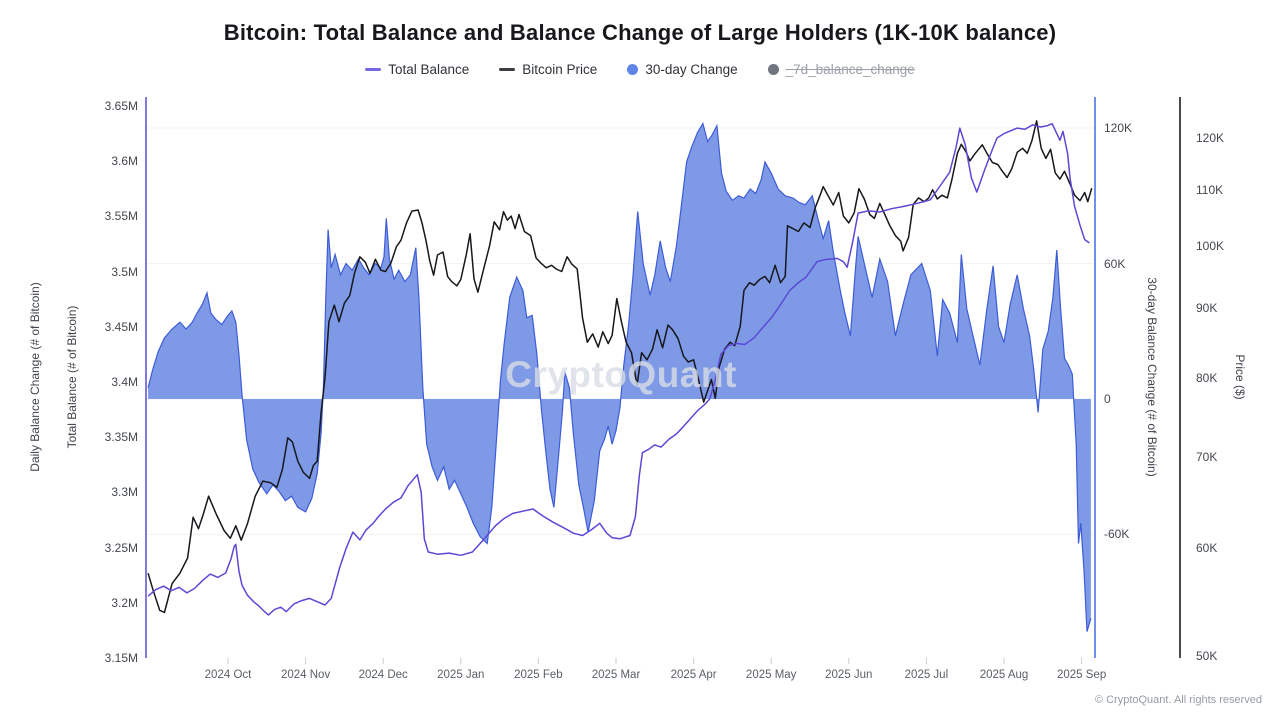 Image resolution: width=1280 pixels, height=720 pixels. I want to click on change-axis-tick: 120K, so click(1118, 128).